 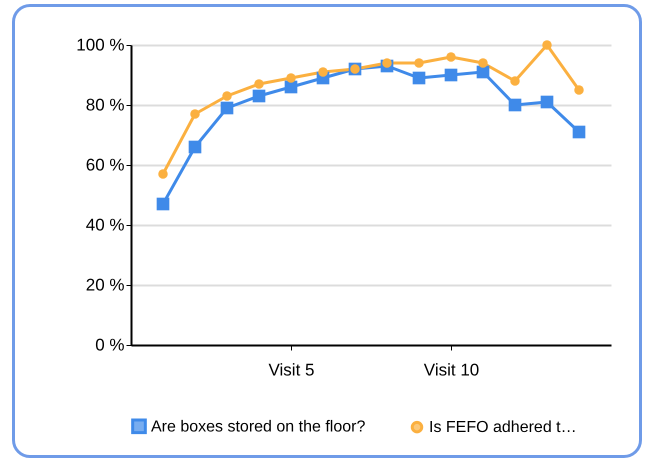 I want to click on legend-label: Are boxes stored on the floor?, so click(x=258, y=427).